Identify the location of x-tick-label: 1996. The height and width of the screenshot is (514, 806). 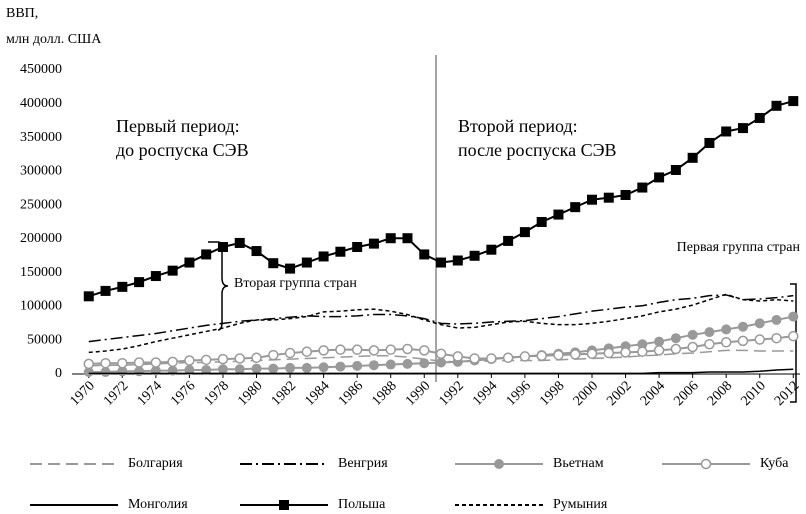
(519, 393).